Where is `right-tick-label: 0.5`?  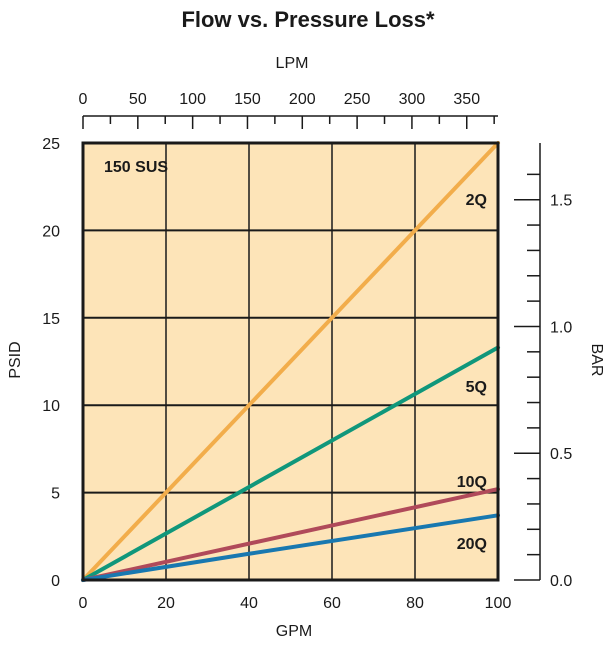
right-tick-label: 0.5 is located at coordinates (561, 454).